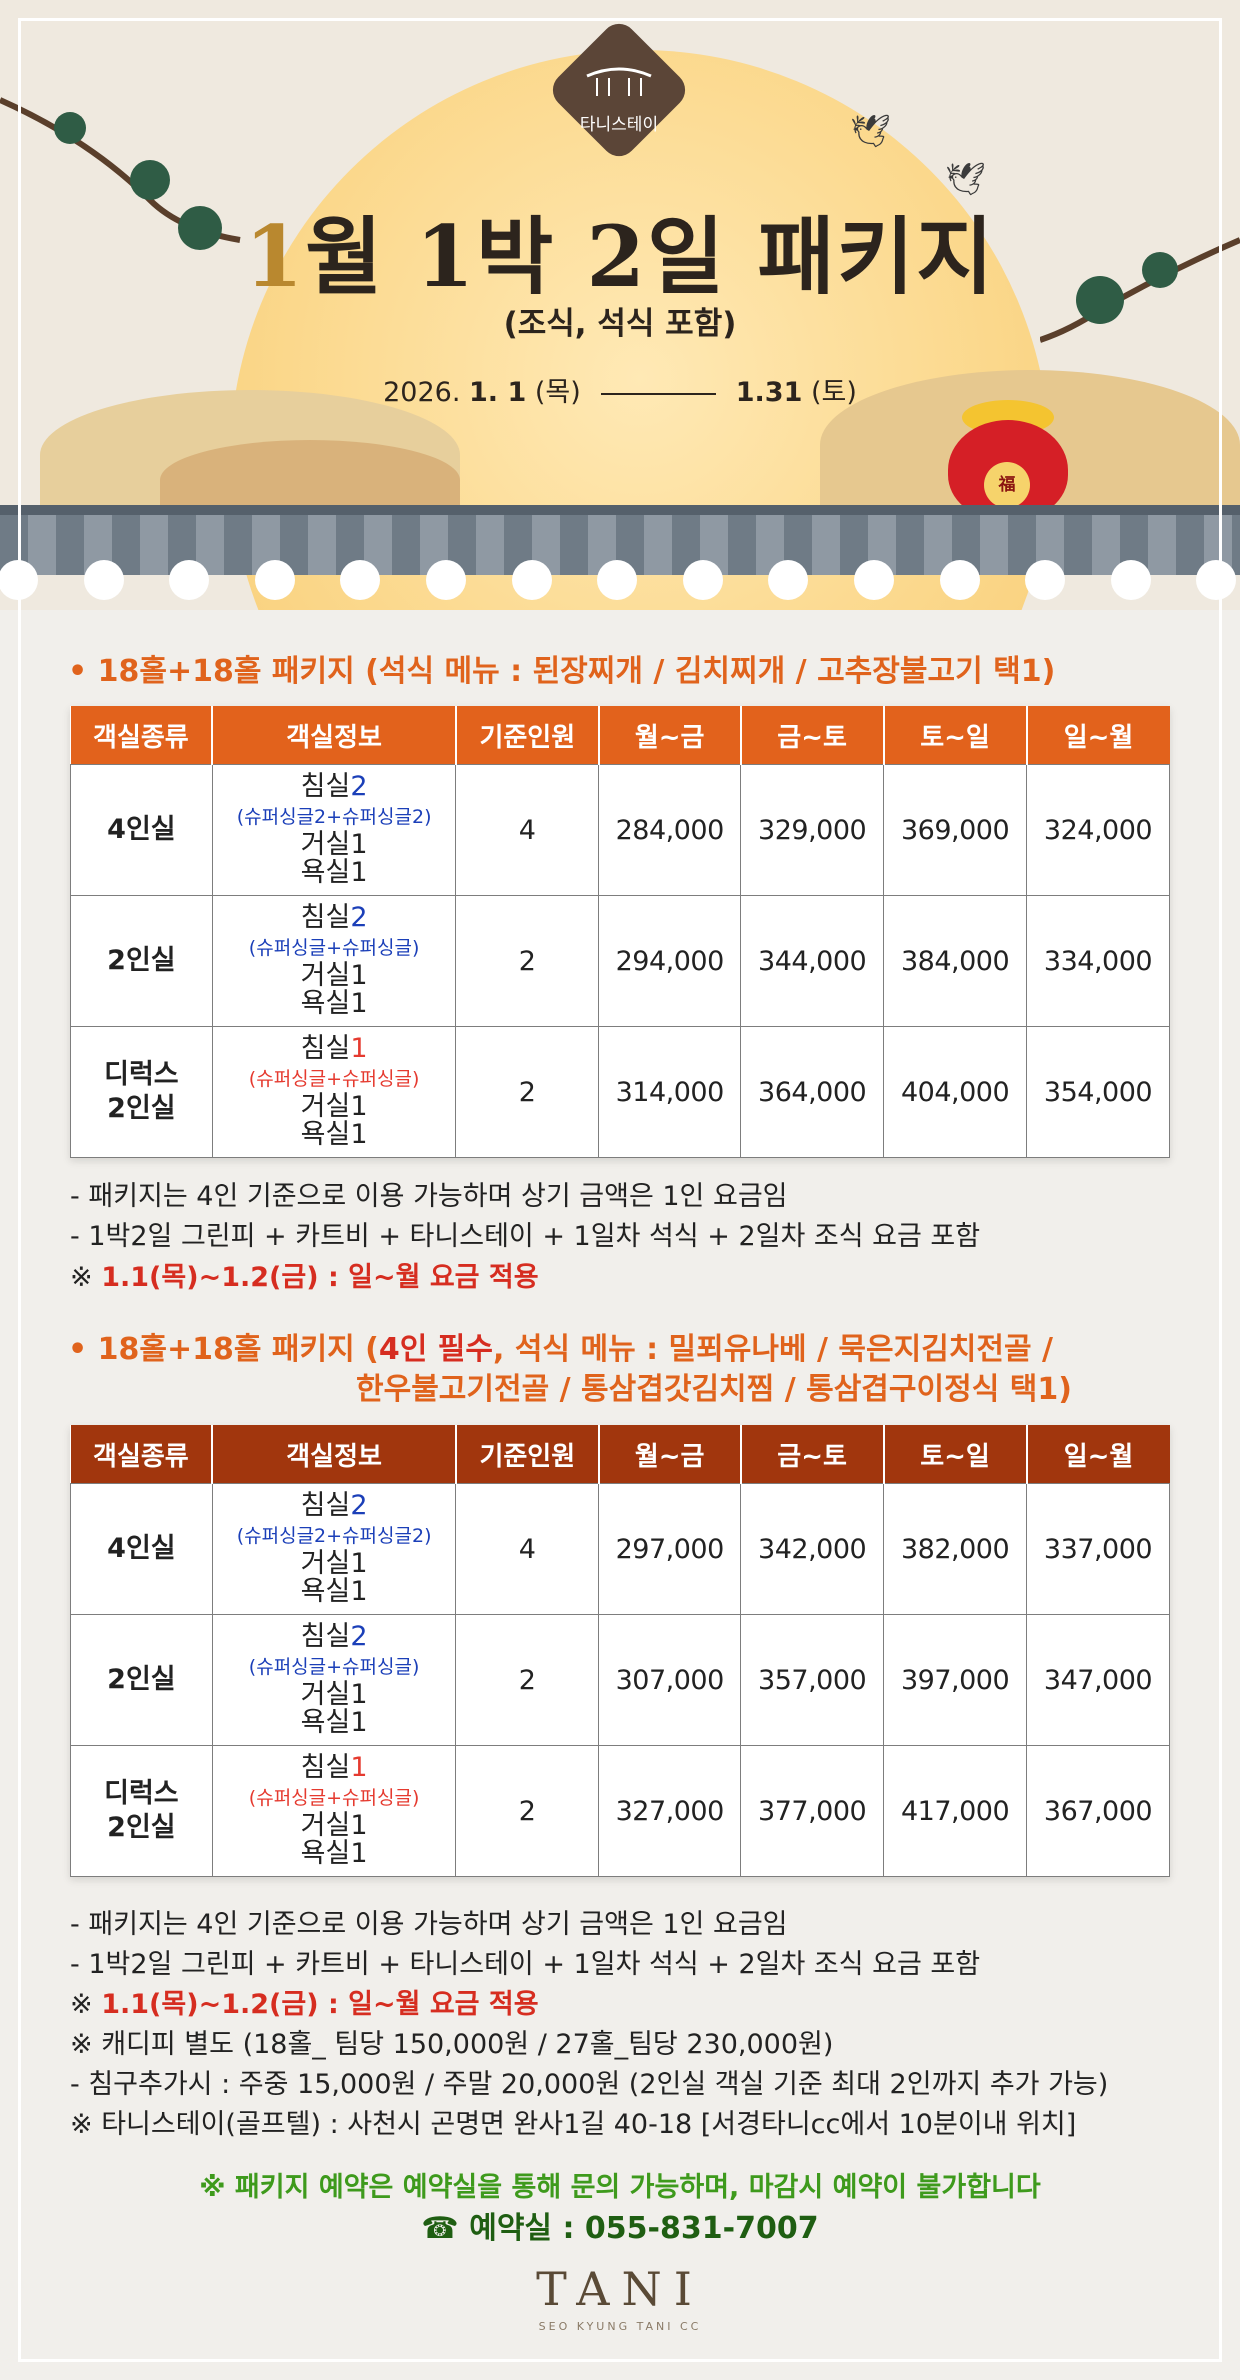  Describe the element at coordinates (620, 324) in the screenshot. I see `page-subtitle: (조식, 석식 포함)` at that location.